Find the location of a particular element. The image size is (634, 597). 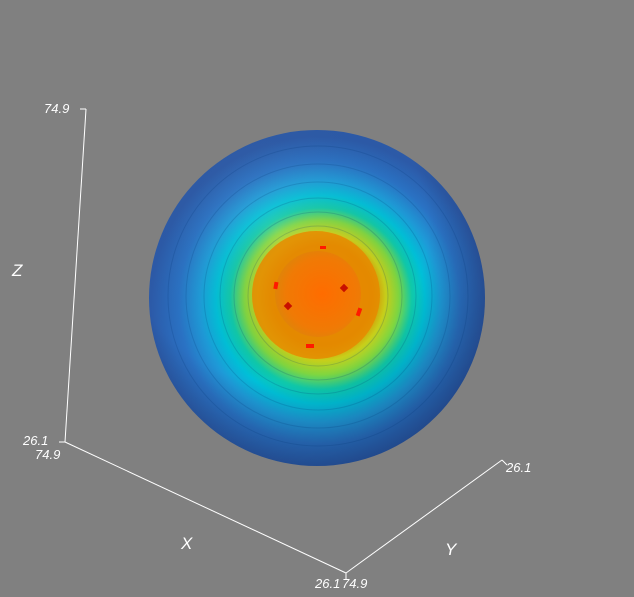

y-axis-title: Y is located at coordinates (451, 549).